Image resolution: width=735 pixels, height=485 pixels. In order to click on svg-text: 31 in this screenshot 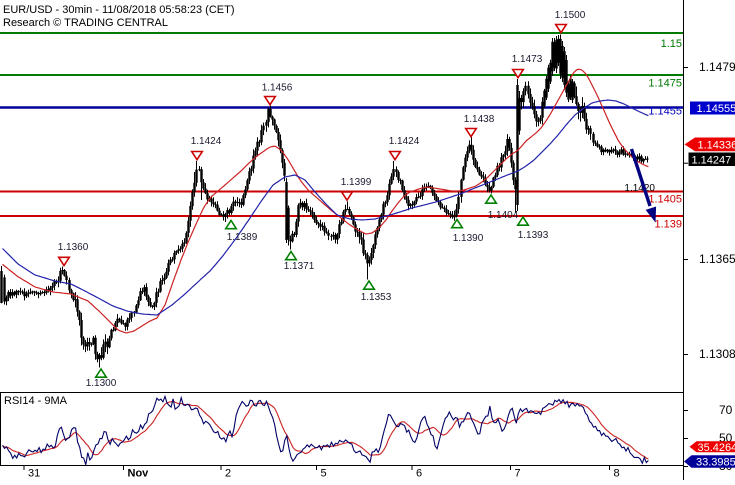, I will do `click(34, 474)`.